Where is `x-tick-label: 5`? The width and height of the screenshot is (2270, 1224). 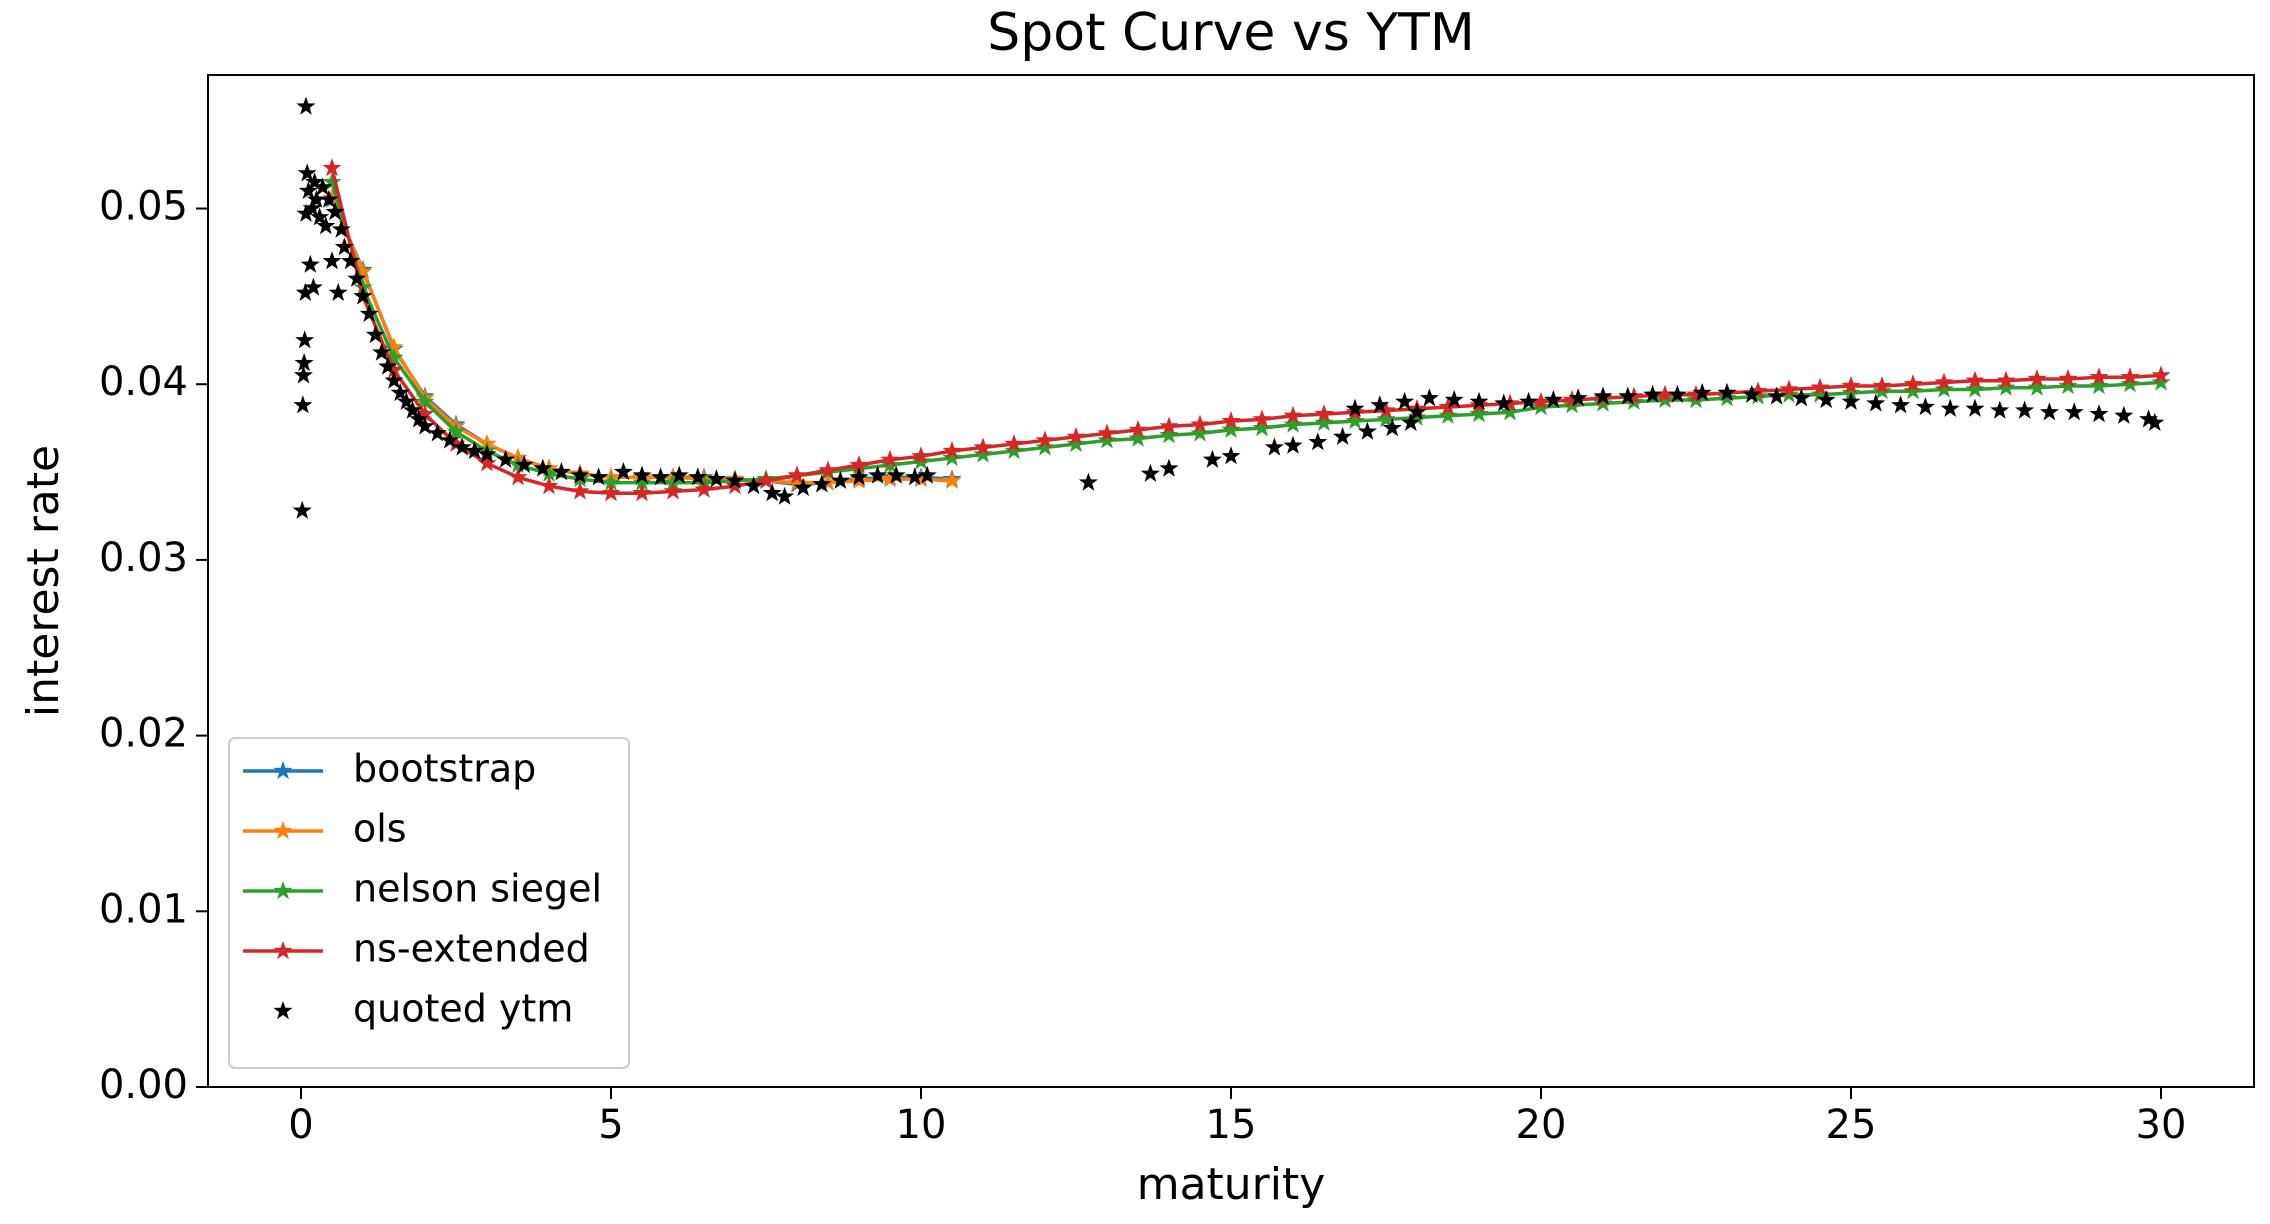 x-tick-label: 5 is located at coordinates (610, 1125).